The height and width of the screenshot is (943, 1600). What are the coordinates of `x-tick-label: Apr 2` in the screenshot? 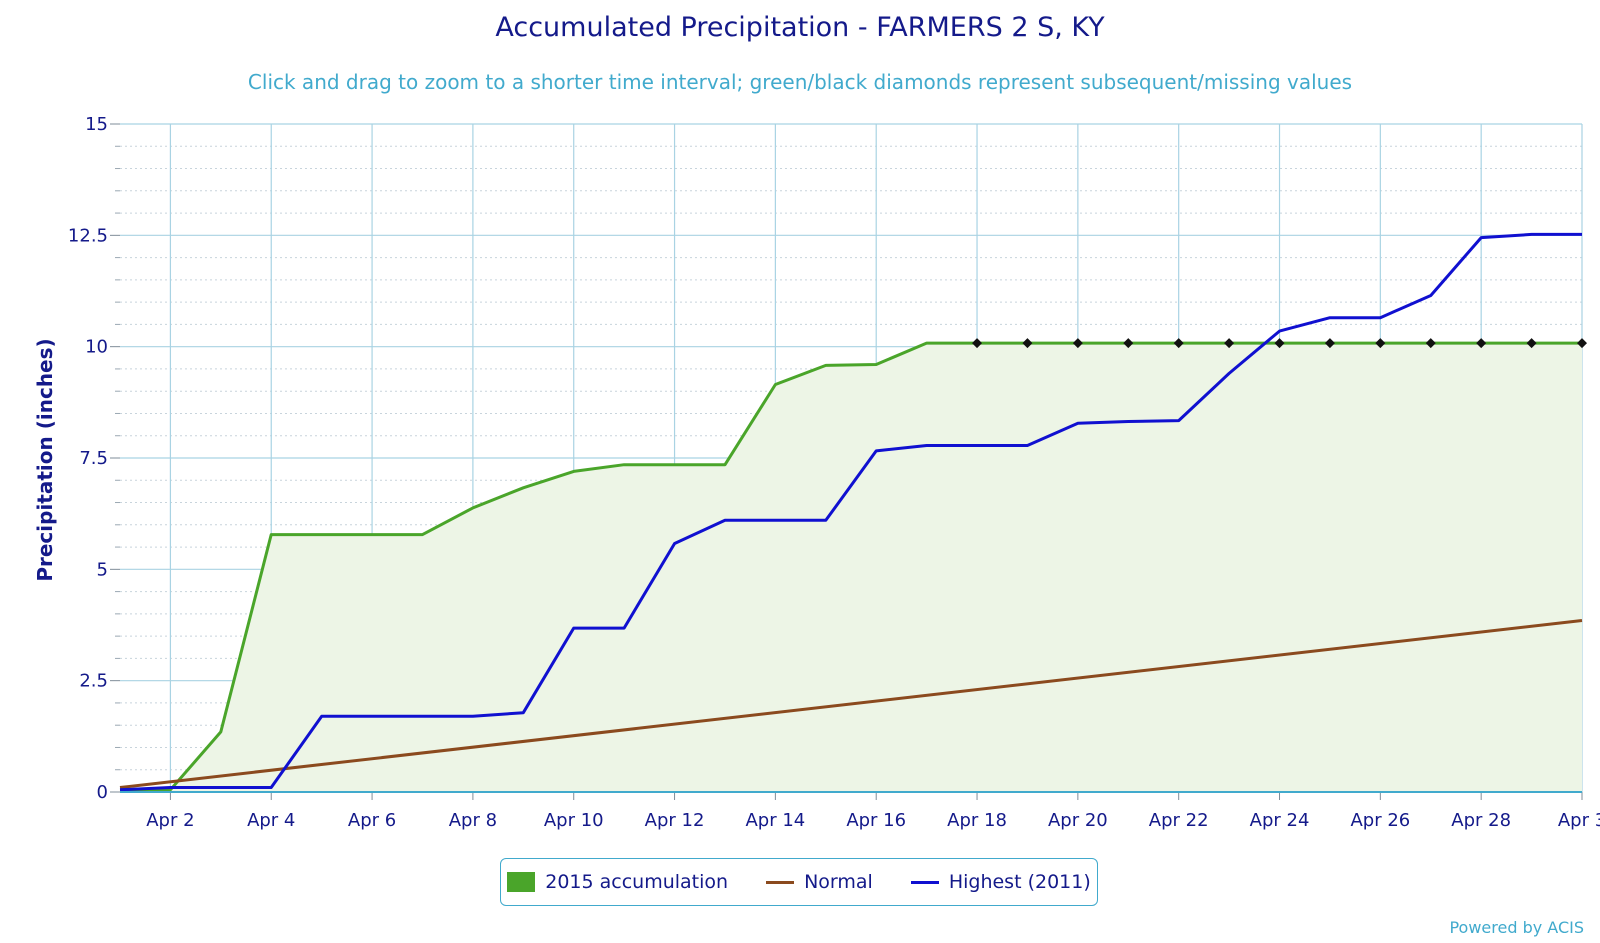 It's located at (170, 820).